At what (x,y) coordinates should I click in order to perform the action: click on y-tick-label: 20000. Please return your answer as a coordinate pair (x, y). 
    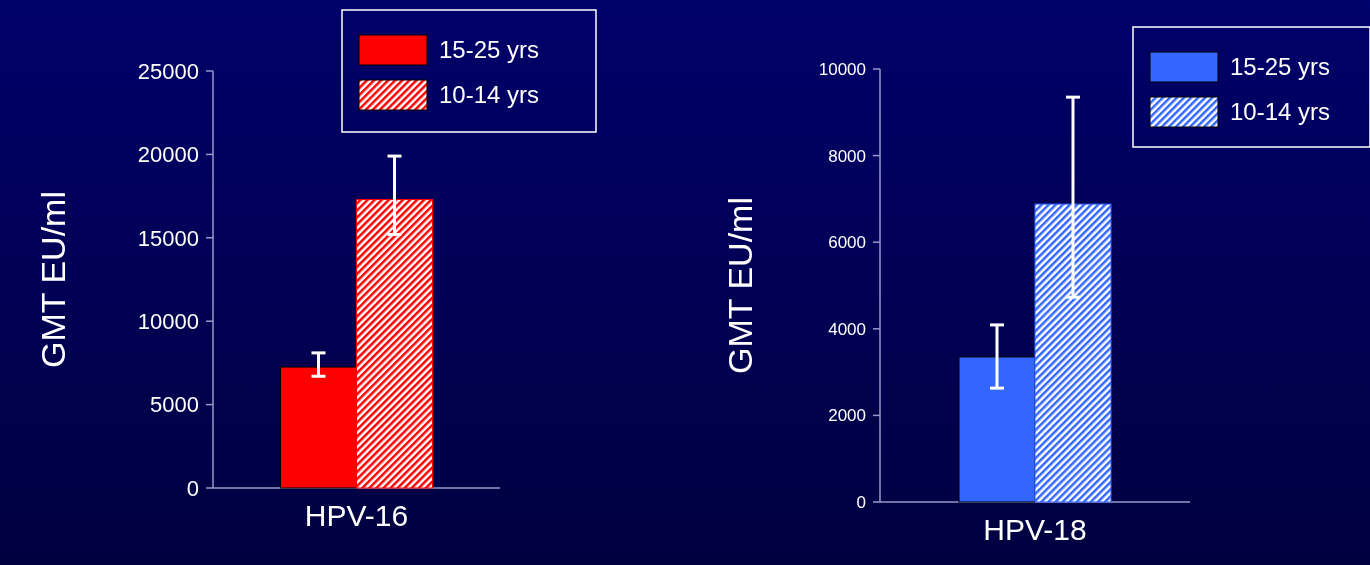
    Looking at the image, I should click on (168, 155).